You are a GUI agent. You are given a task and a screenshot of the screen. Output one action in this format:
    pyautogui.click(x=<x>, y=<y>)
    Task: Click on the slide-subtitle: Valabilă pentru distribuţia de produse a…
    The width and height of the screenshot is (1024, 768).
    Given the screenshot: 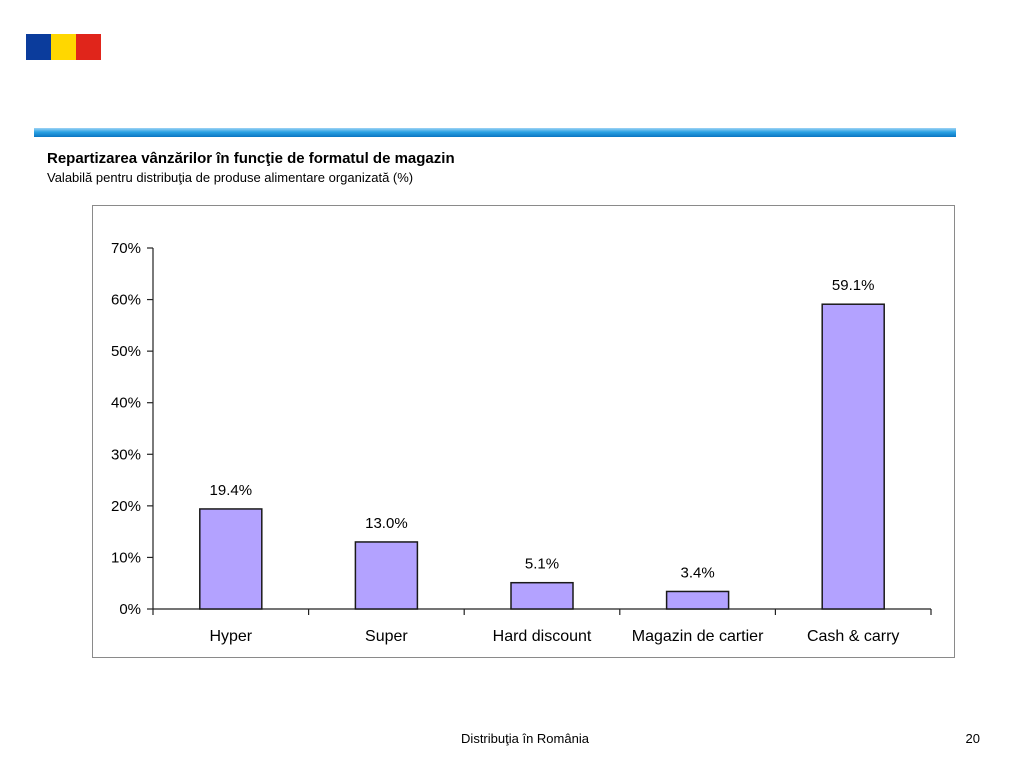 What is the action you would take?
    pyautogui.click(x=230, y=177)
    